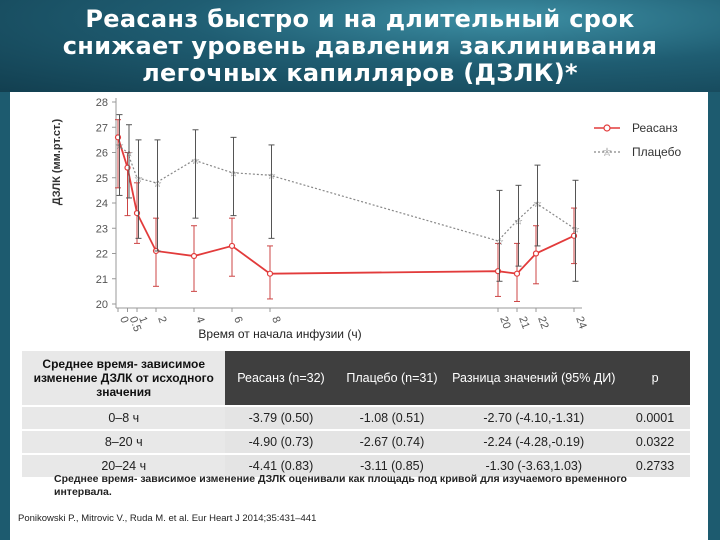  What do you see at coordinates (279, 334) in the screenshot?
I see `x-axis-label: Время от начала инфузии (ч)` at bounding box center [279, 334].